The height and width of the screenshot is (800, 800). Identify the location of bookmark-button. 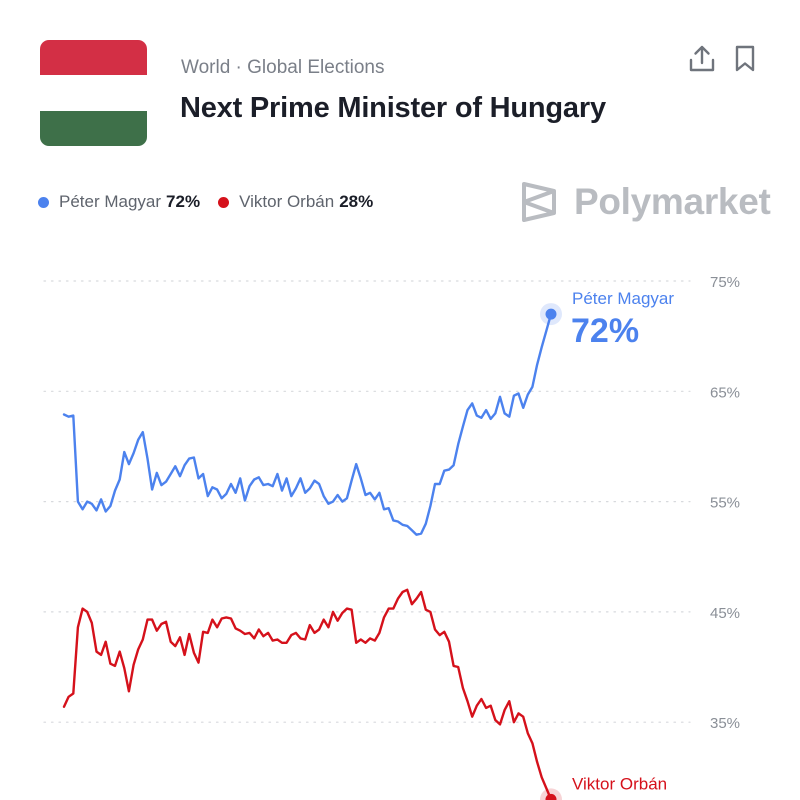
(745, 59).